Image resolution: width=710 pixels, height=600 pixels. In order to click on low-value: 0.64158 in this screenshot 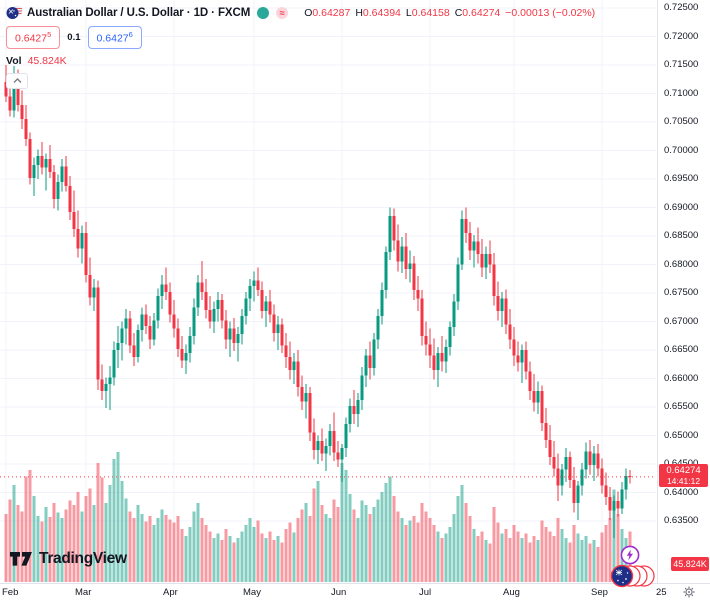, I will do `click(430, 12)`.